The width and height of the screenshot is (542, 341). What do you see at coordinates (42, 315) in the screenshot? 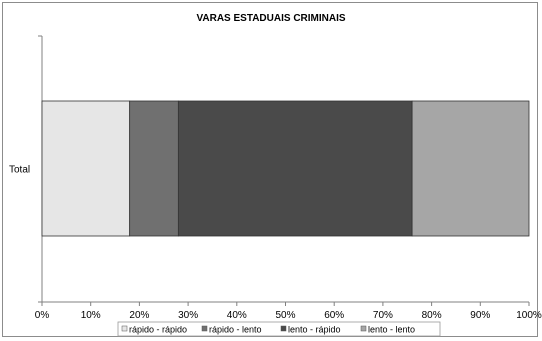
I see `x-tick-label: 0%` at bounding box center [42, 315].